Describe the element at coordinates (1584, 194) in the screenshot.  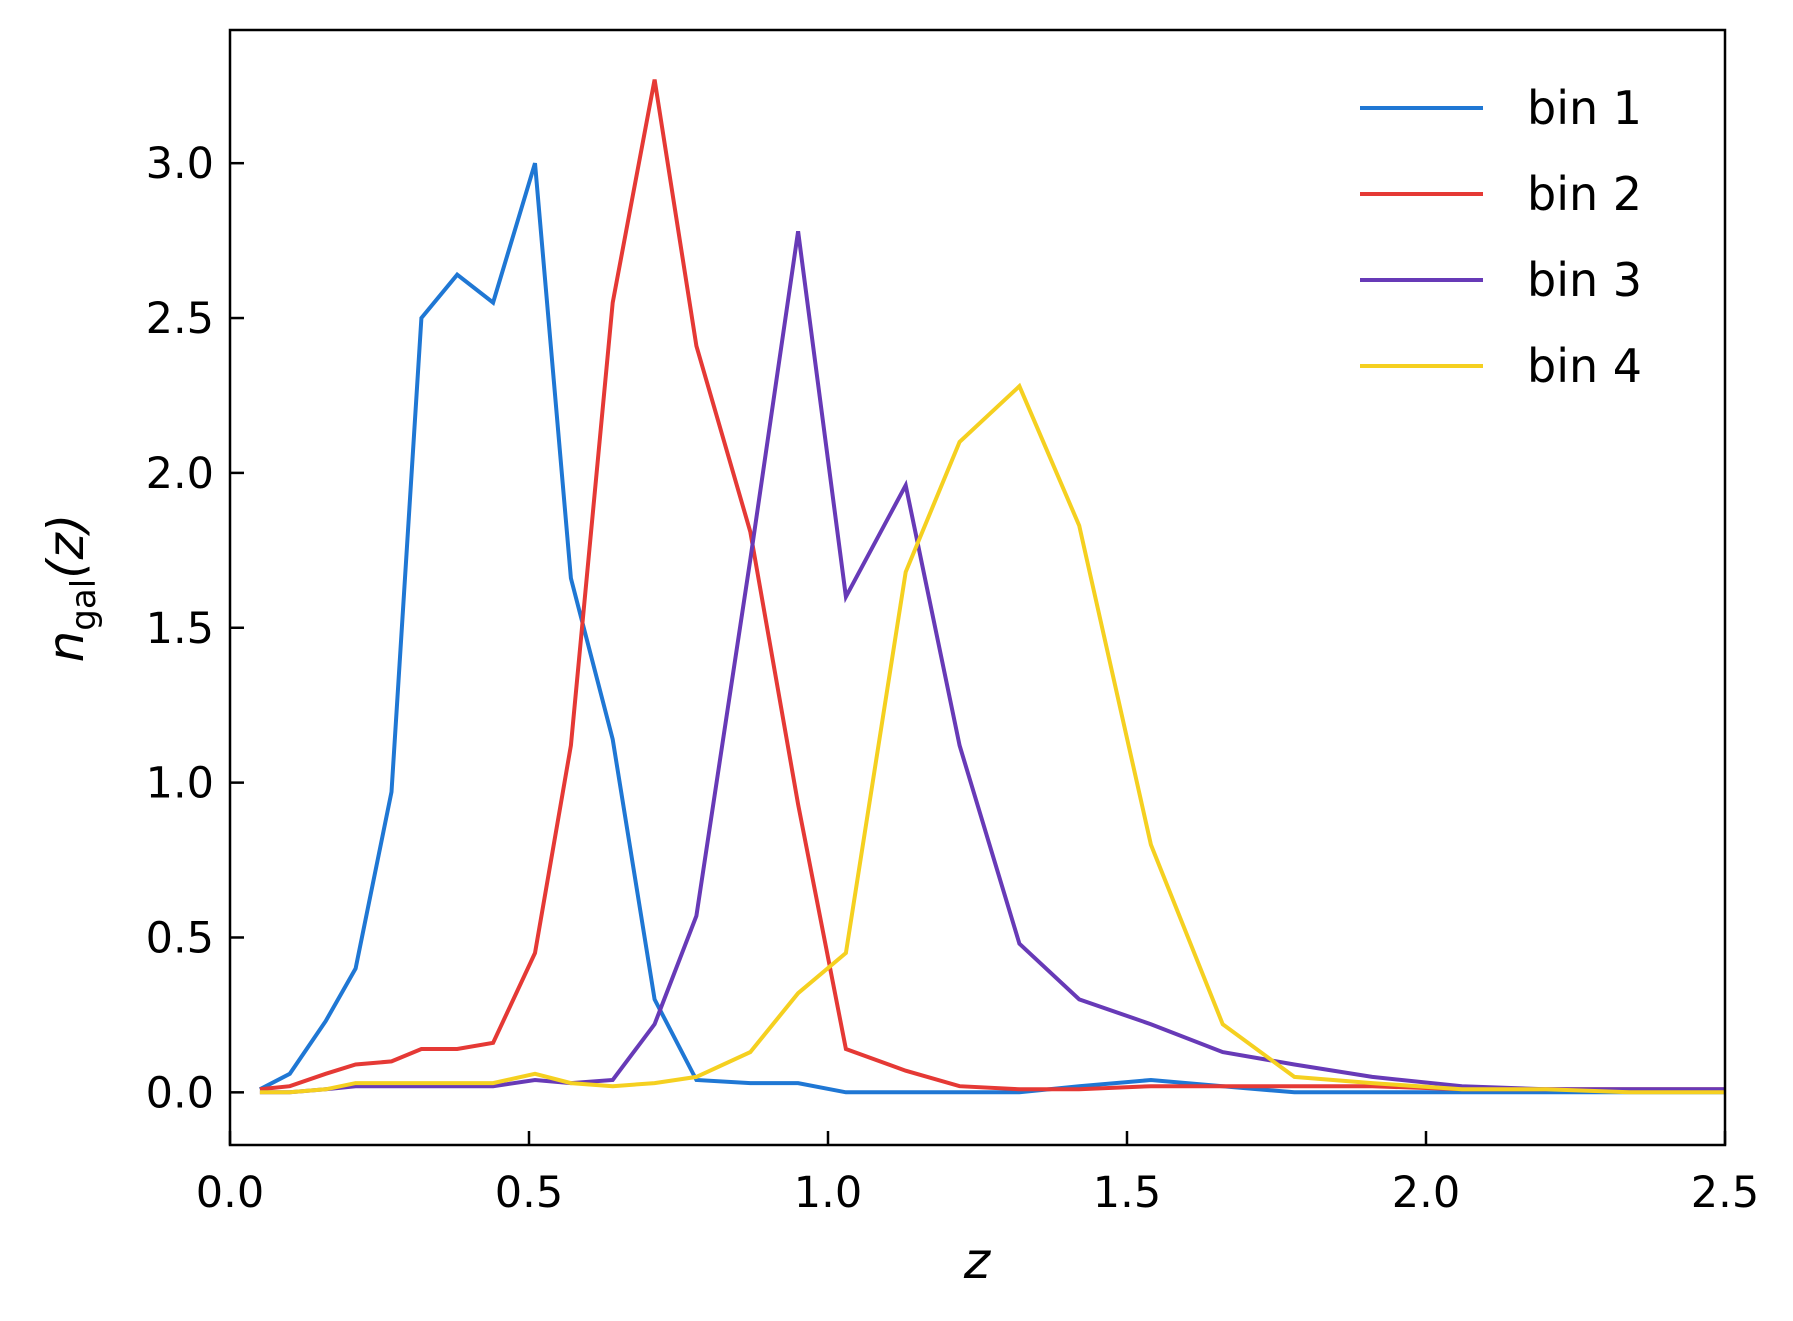
I see `legend-label-2: bin 2` at that location.